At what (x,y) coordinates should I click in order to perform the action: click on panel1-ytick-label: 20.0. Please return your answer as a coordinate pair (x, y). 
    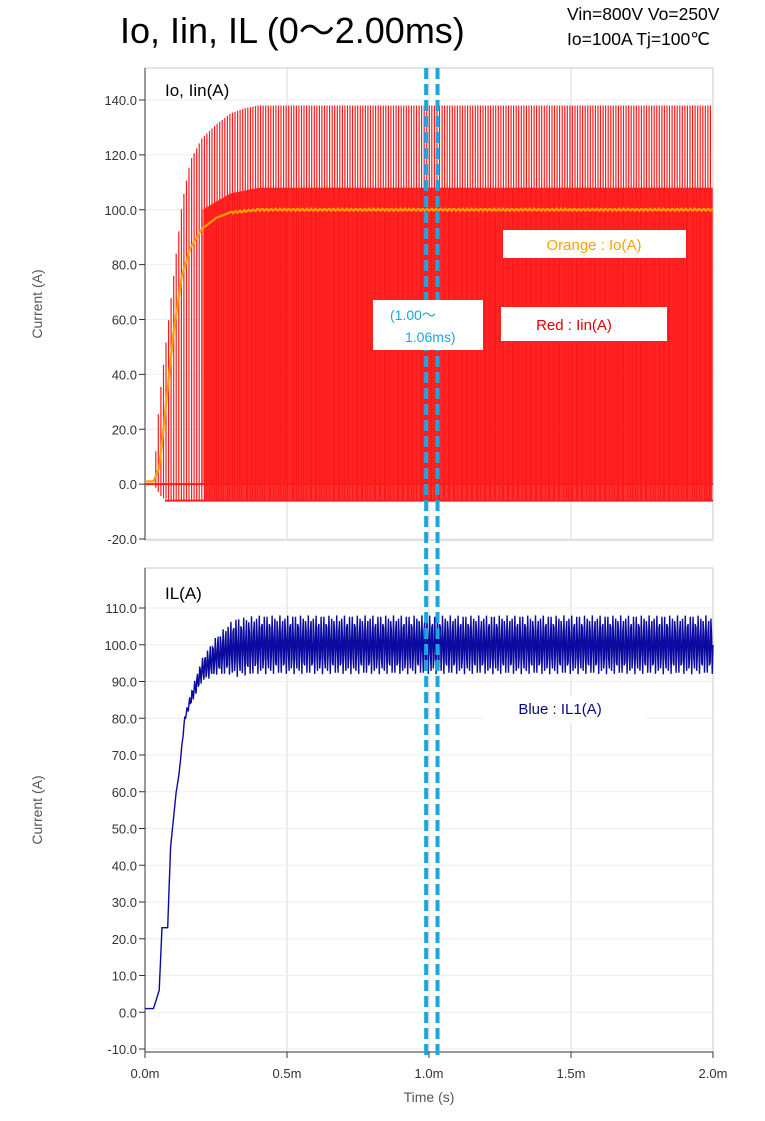
    Looking at the image, I should click on (124, 429).